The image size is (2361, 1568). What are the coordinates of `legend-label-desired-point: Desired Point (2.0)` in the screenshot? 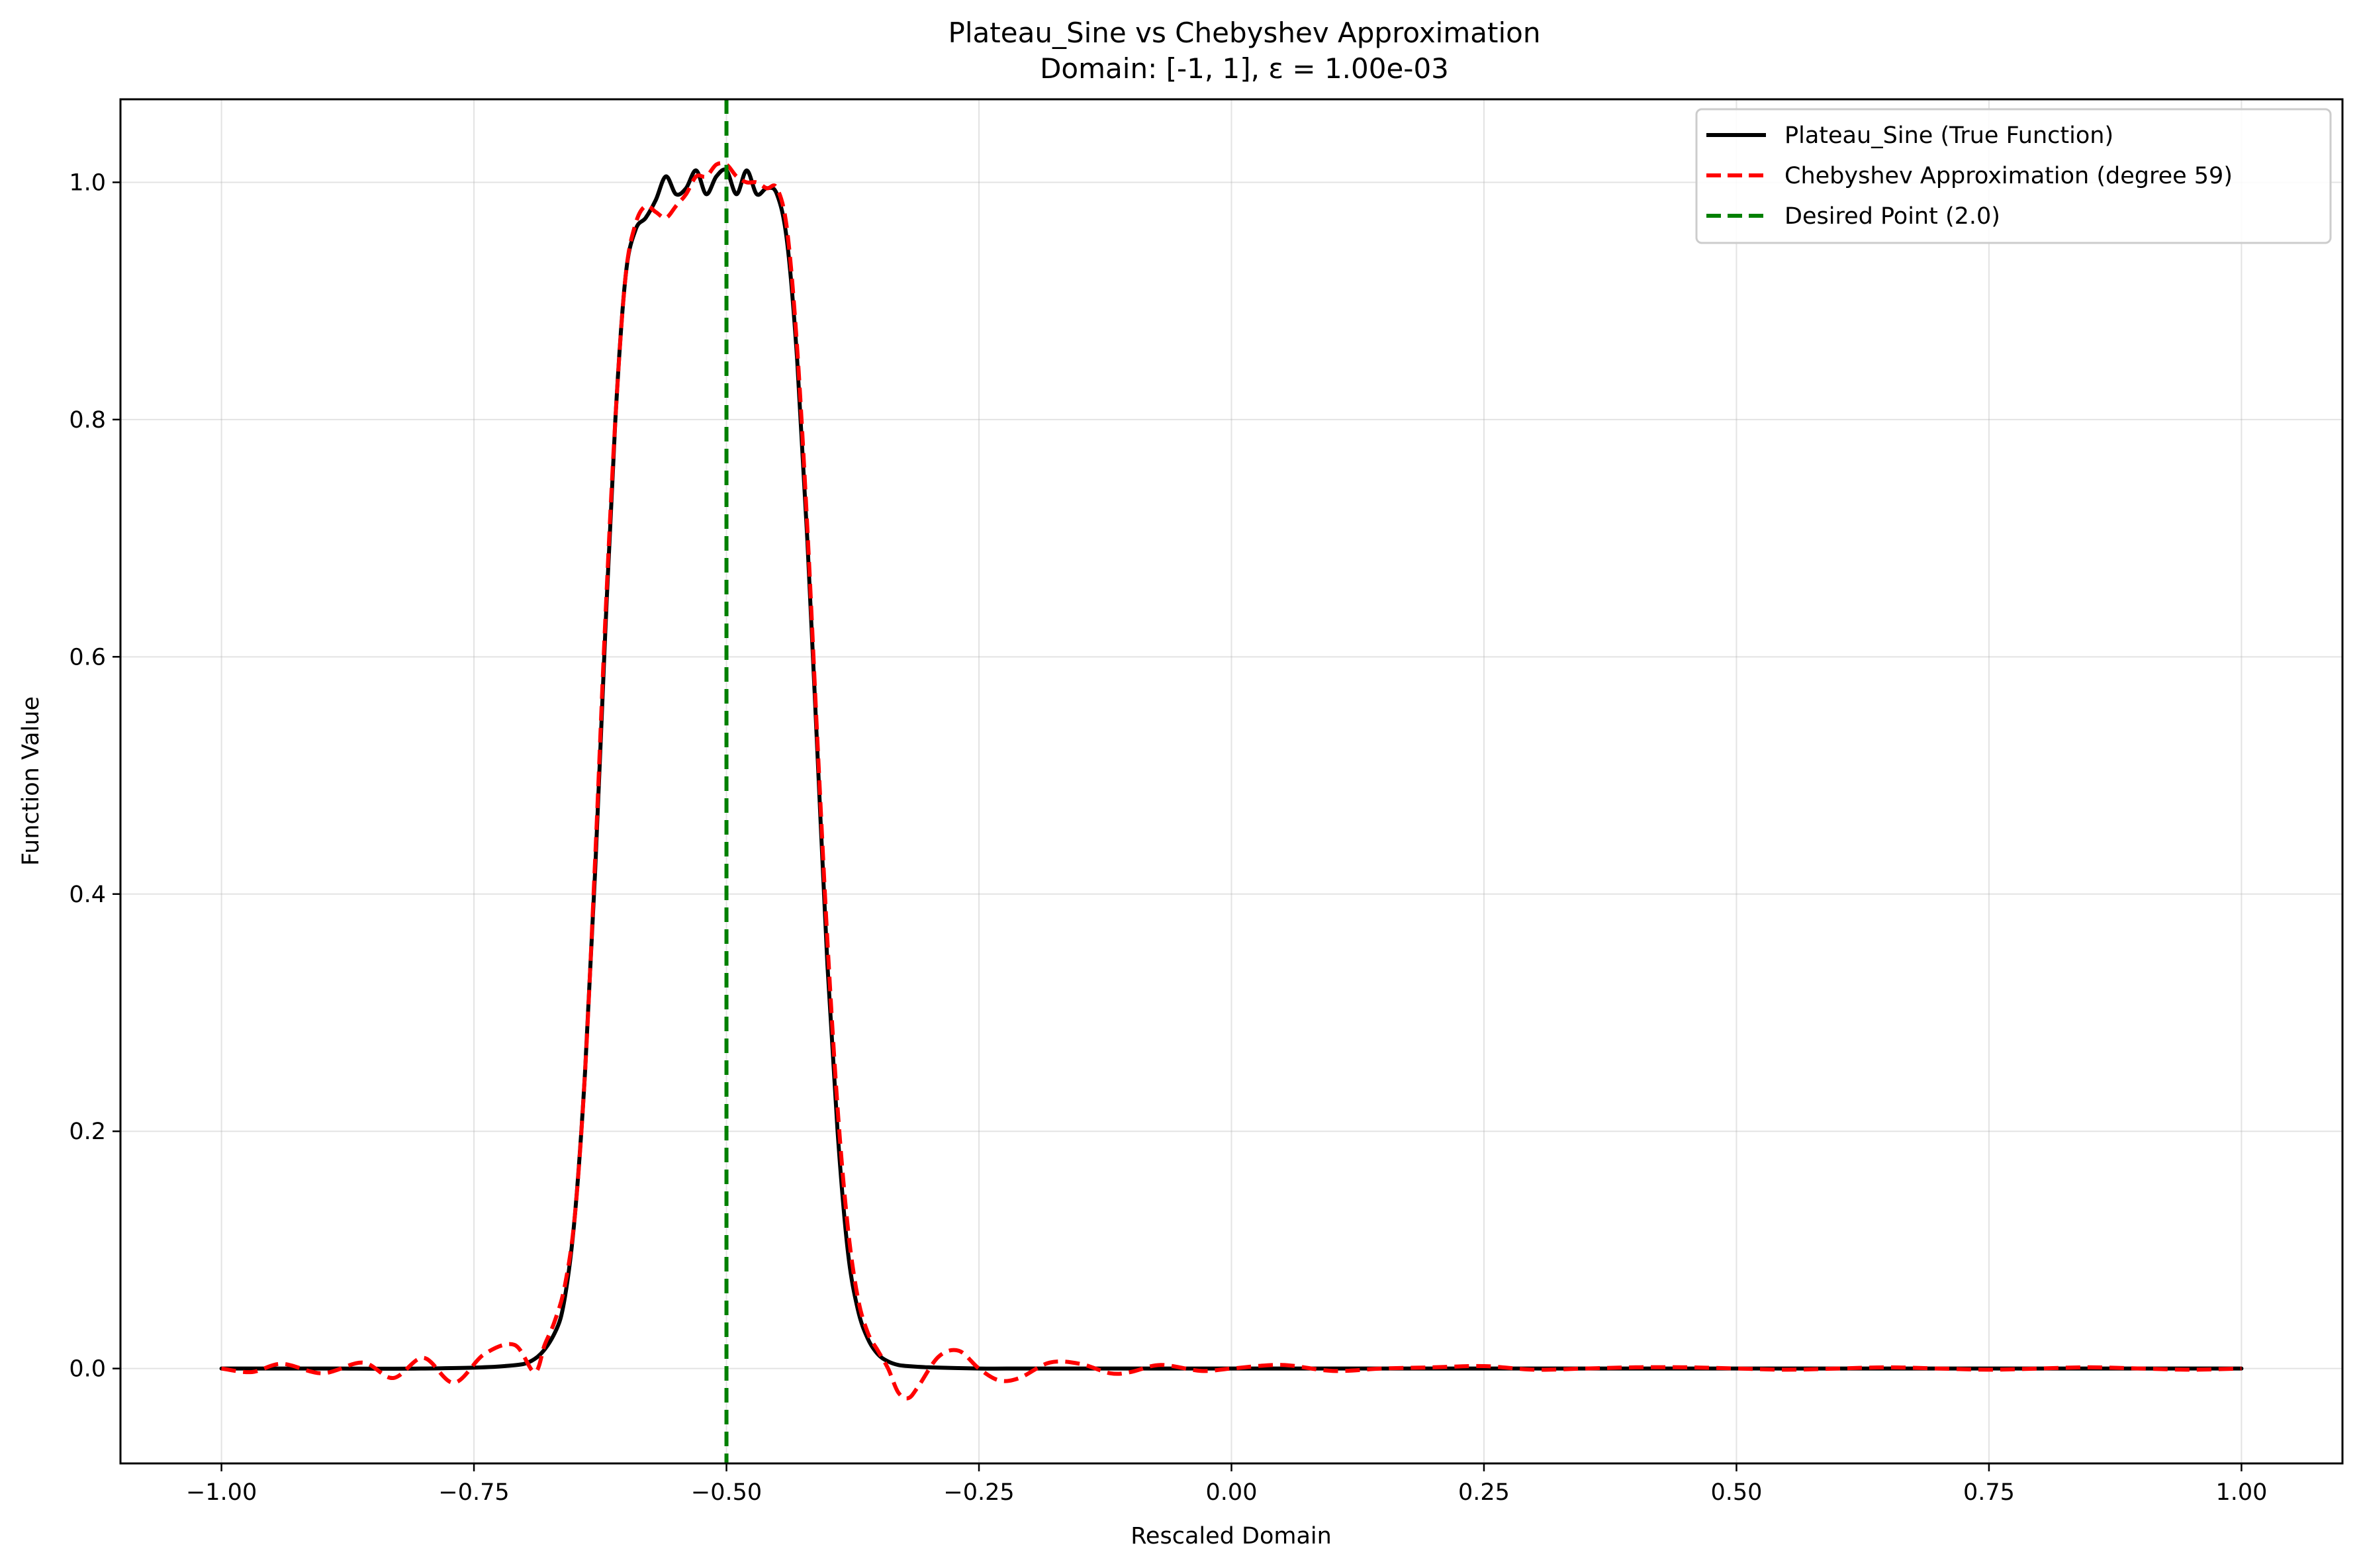 It's located at (1892, 216).